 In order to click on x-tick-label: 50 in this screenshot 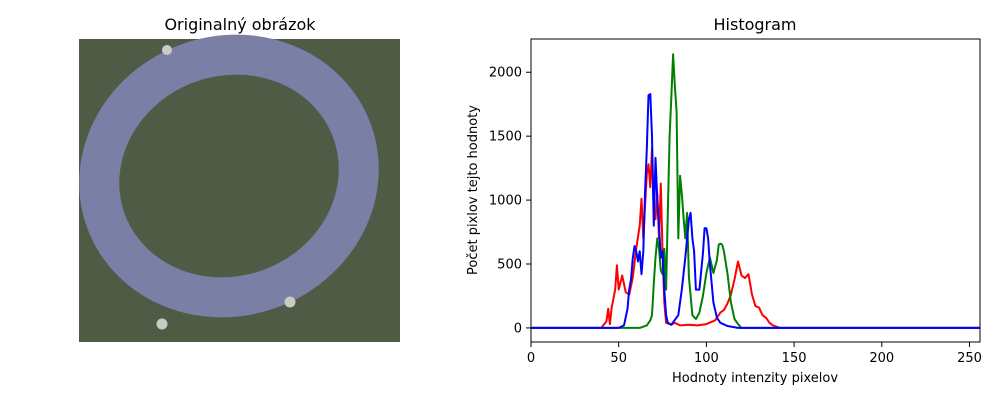, I will do `click(618, 358)`.